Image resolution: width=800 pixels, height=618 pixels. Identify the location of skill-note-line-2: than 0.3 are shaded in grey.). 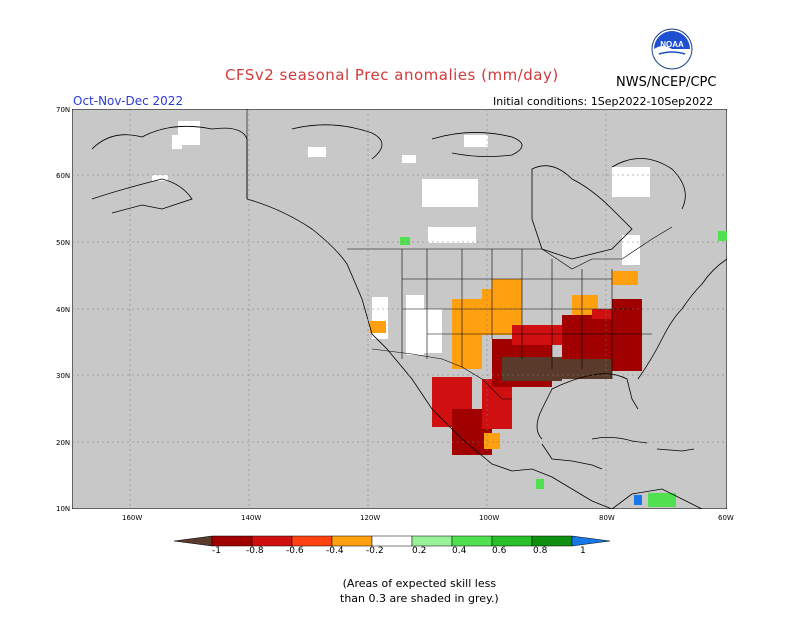
(419, 598).